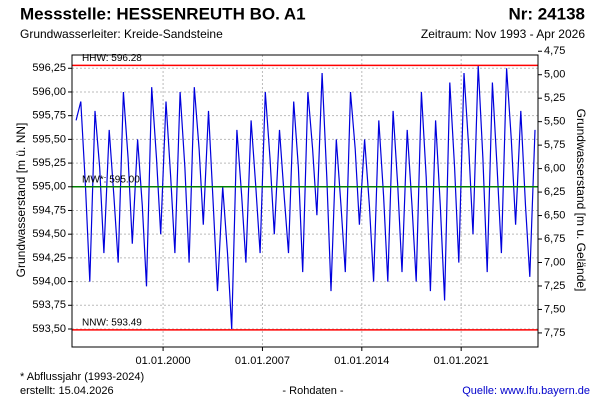 This screenshot has width=600, height=400. Describe the element at coordinates (581, 200) in the screenshot. I see `y2-axis-label: Grundwasserstand [m u. Gelände]` at that location.